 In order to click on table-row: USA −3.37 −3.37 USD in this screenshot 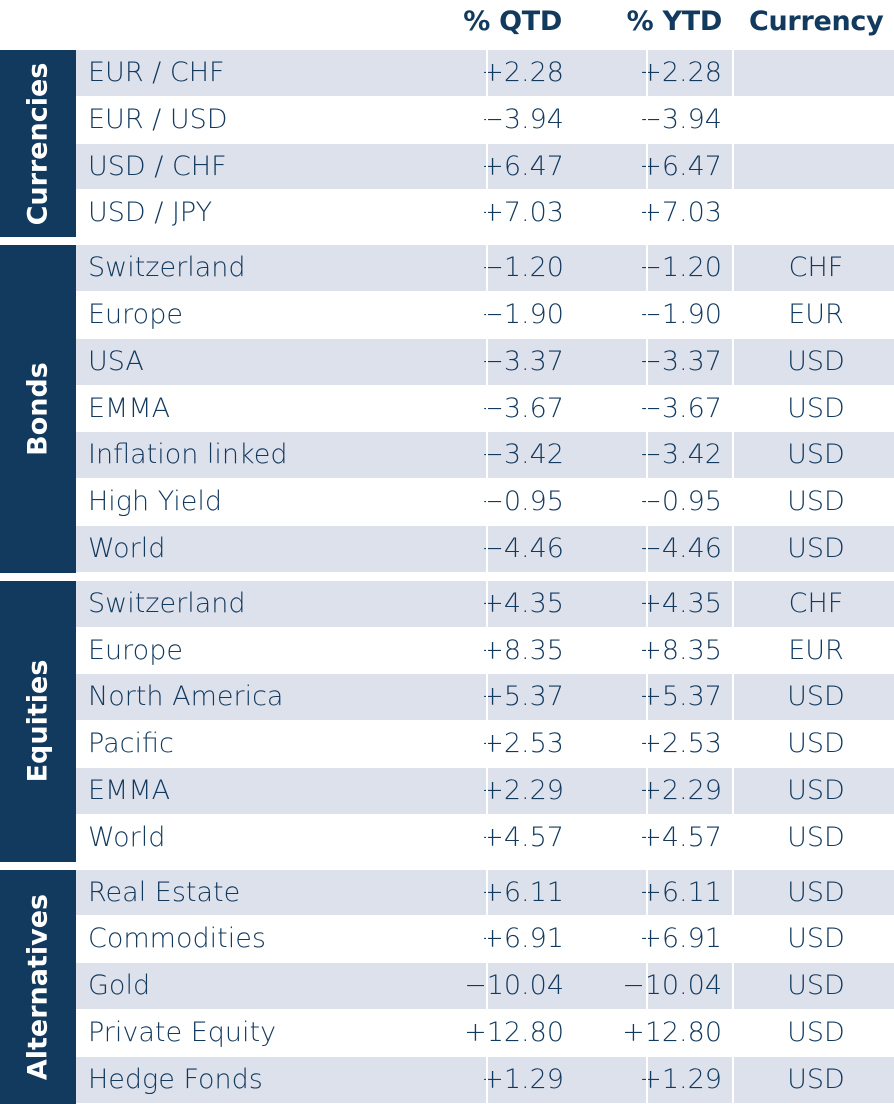, I will do `click(485, 362)`.